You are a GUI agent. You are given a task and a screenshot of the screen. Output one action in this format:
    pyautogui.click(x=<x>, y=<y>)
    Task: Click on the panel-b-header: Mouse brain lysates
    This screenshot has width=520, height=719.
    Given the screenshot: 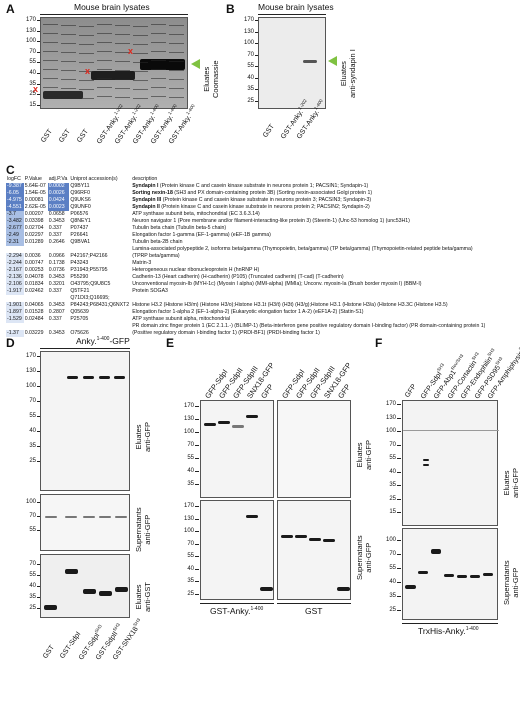 What is the action you would take?
    pyautogui.click(x=296, y=7)
    